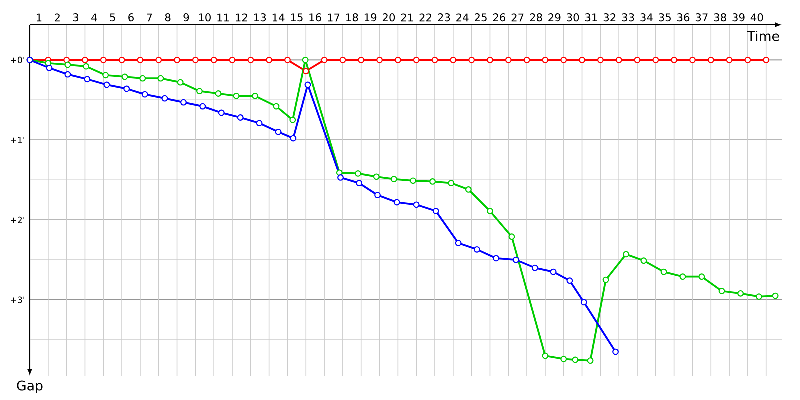 This screenshot has width=800, height=400. I want to click on x-tick-label: 8, so click(168, 18).